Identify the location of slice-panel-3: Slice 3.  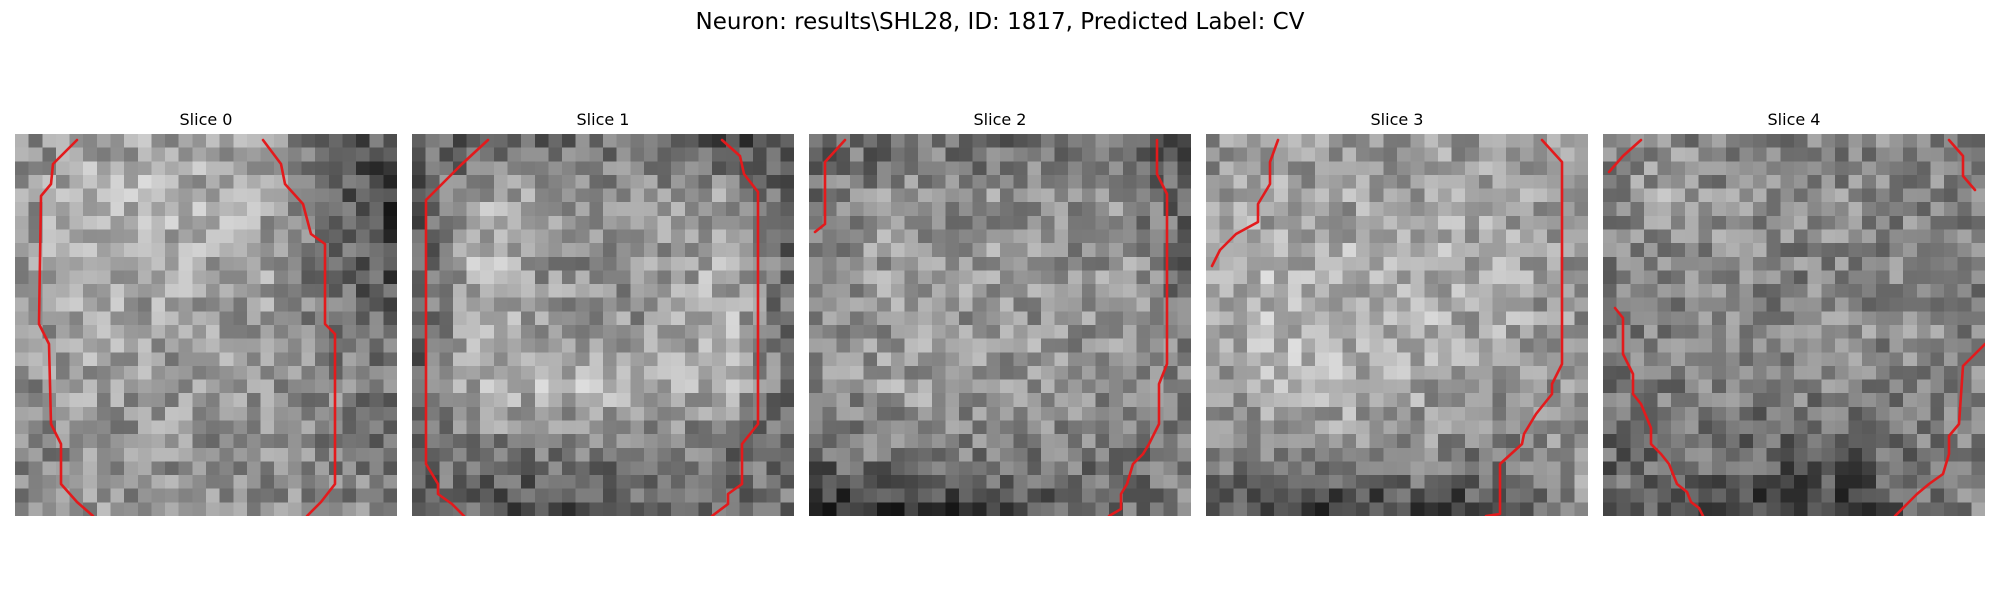
(1397, 318).